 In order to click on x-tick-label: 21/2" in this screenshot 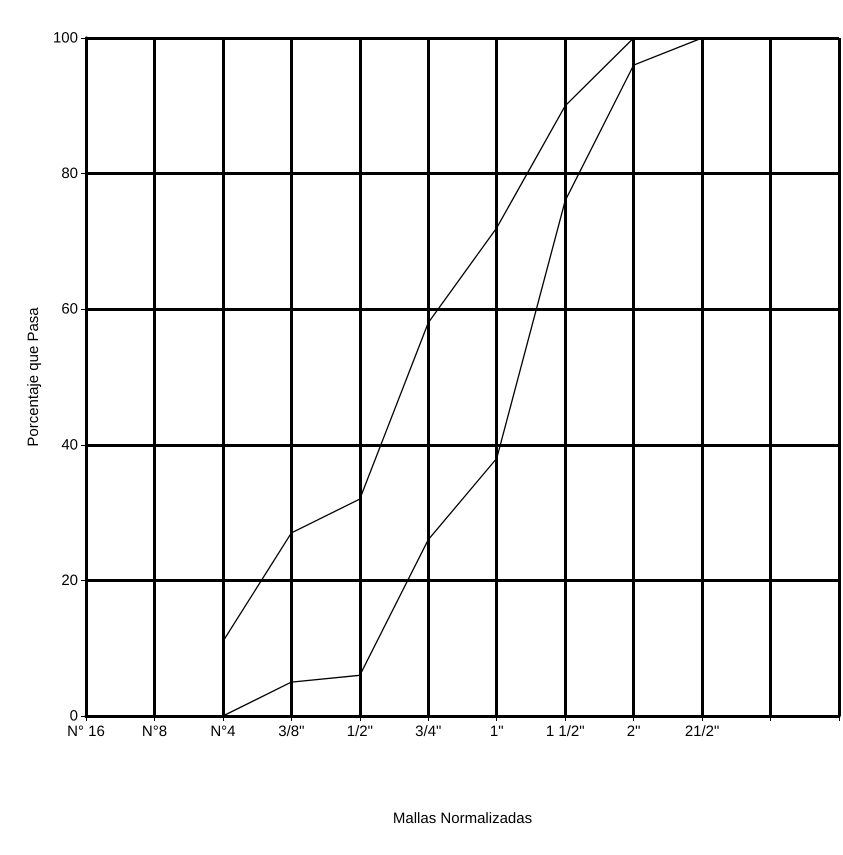, I will do `click(702, 731)`.